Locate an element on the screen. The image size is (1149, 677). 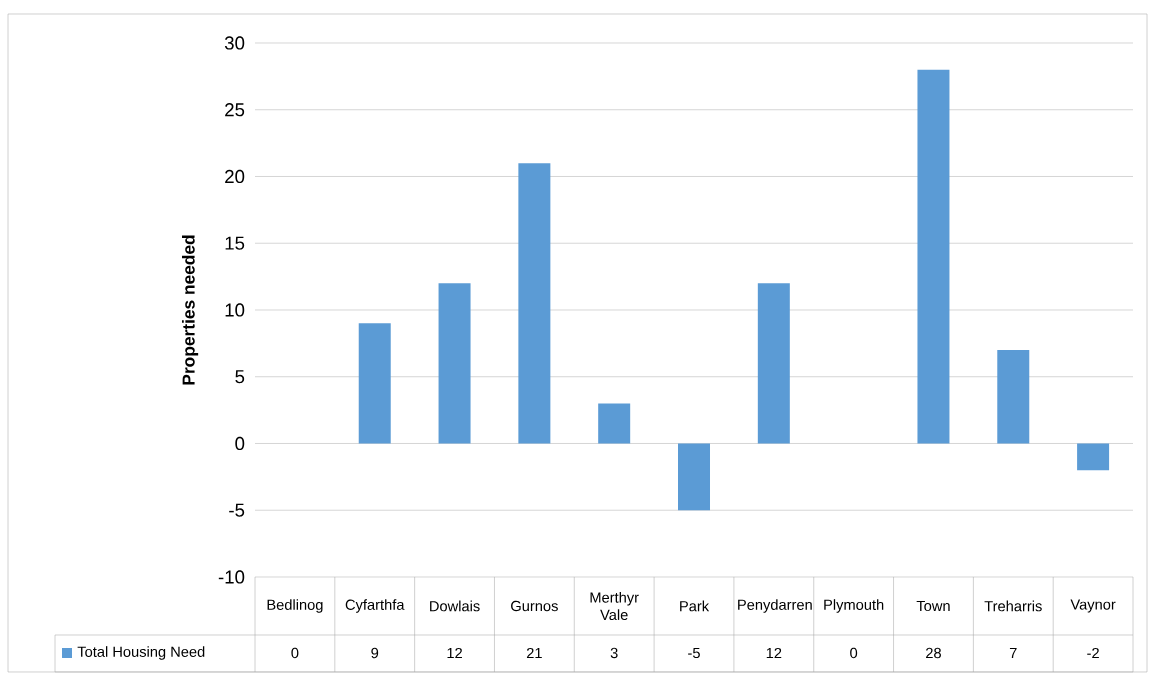
y-tick-label: 10 is located at coordinates (235, 310).